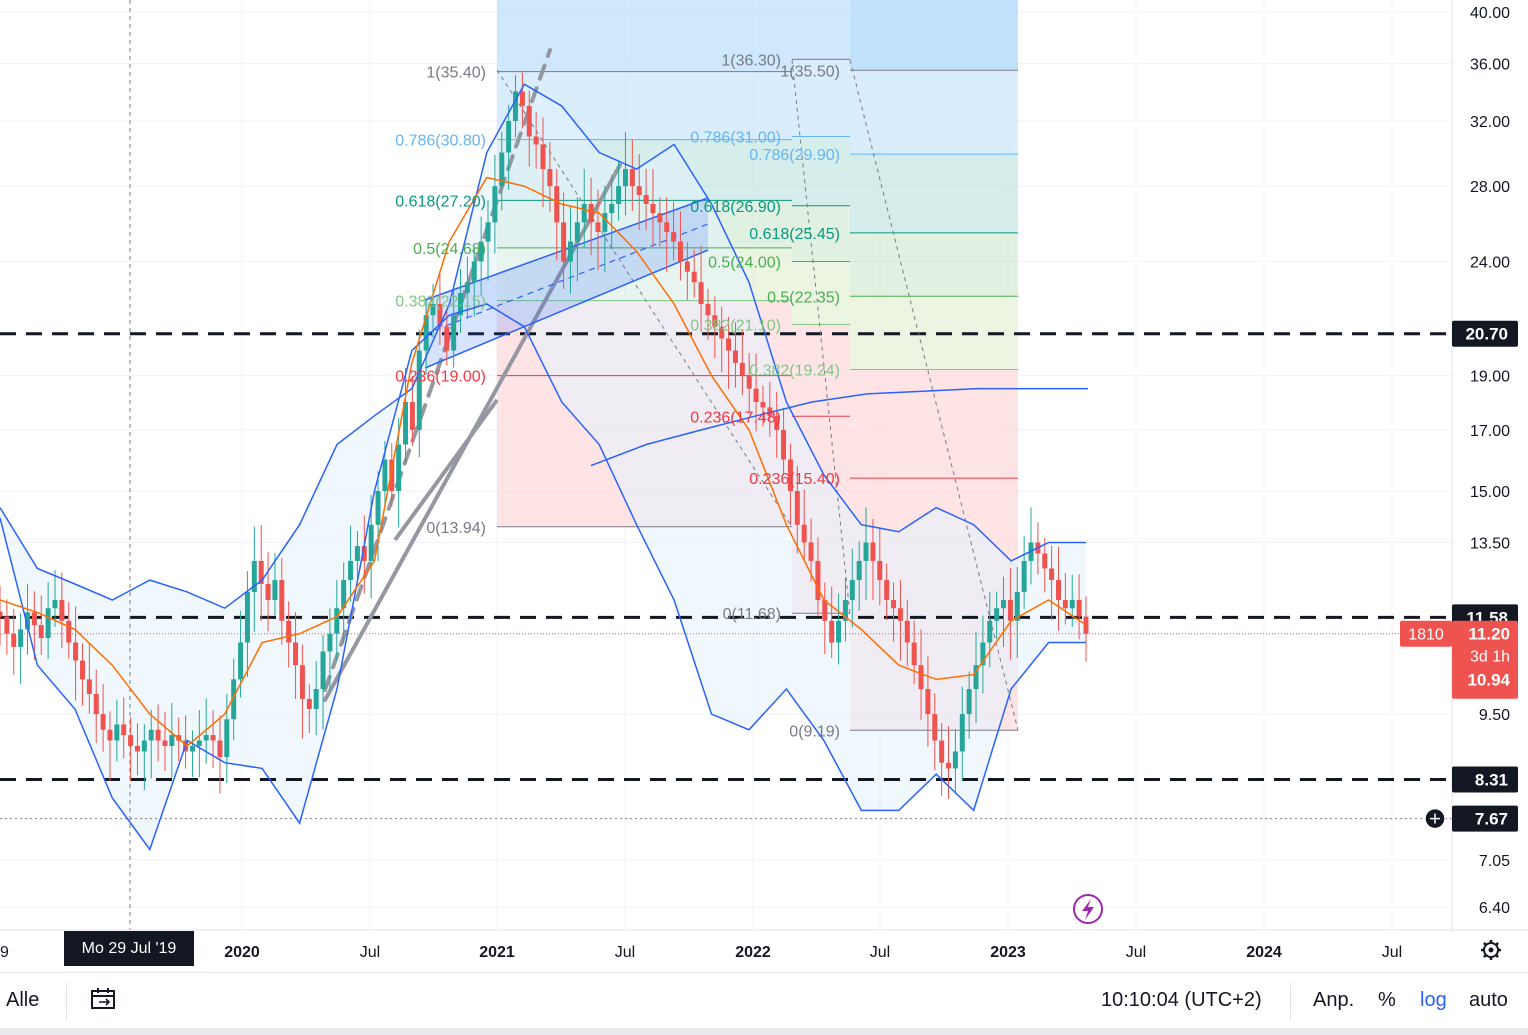 The width and height of the screenshot is (1528, 1035). What do you see at coordinates (814, 731) in the screenshot?
I see `fib-level-label: 0(9.19)` at bounding box center [814, 731].